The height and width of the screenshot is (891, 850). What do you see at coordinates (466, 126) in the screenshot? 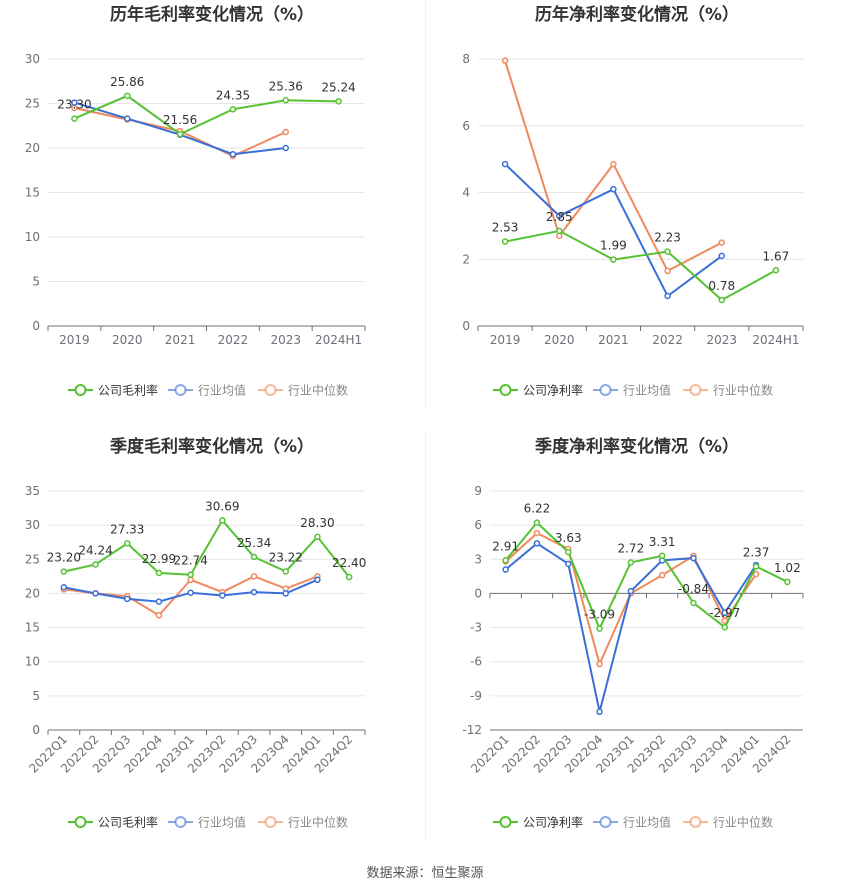
I see `y-tick-label: 6` at bounding box center [466, 126].